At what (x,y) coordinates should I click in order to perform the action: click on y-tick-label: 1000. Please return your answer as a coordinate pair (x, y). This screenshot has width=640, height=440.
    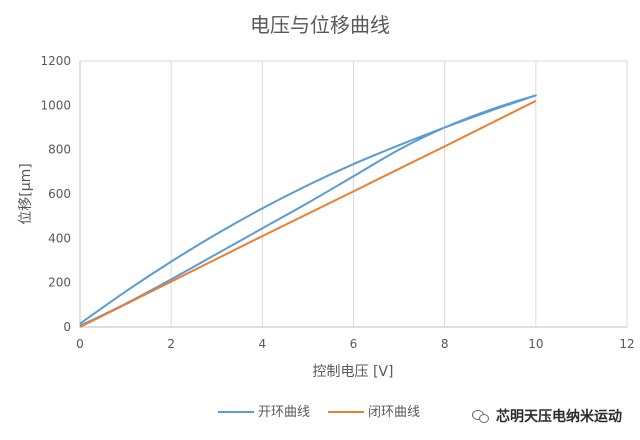
    Looking at the image, I should click on (55, 105).